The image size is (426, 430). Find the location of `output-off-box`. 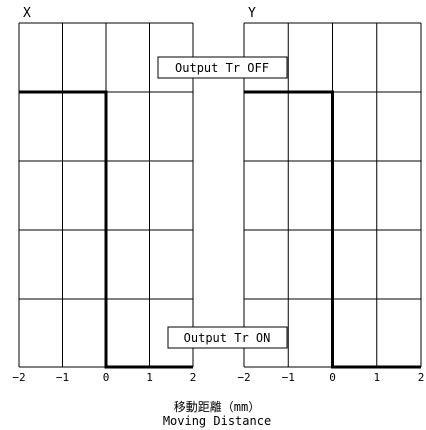

output-off-box is located at coordinates (222, 67).